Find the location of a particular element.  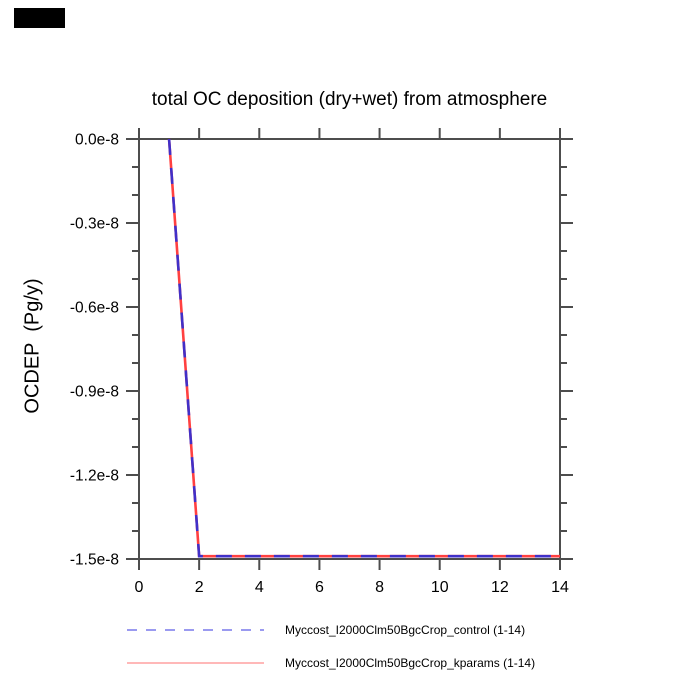

y-tick-label: 0.0e-8 is located at coordinates (97, 140).